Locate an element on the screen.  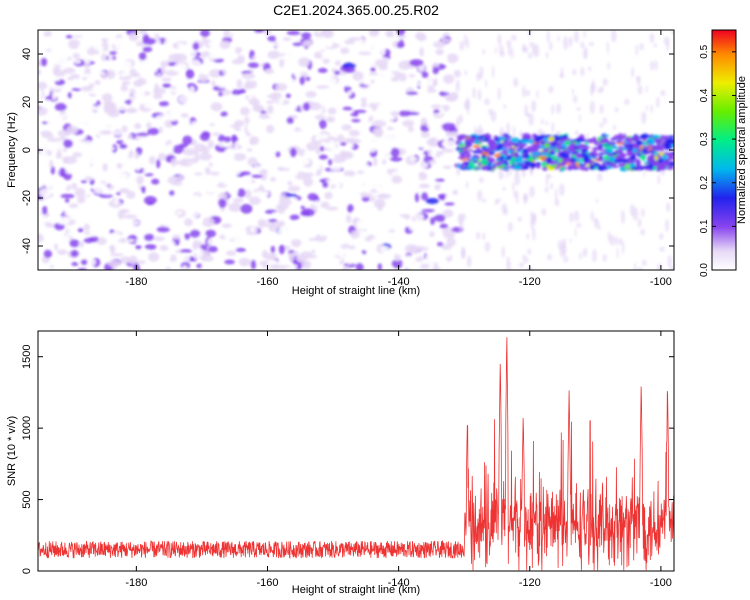
spectrogram-y-label: Frequency (Hz) is located at coordinates (12, 150).